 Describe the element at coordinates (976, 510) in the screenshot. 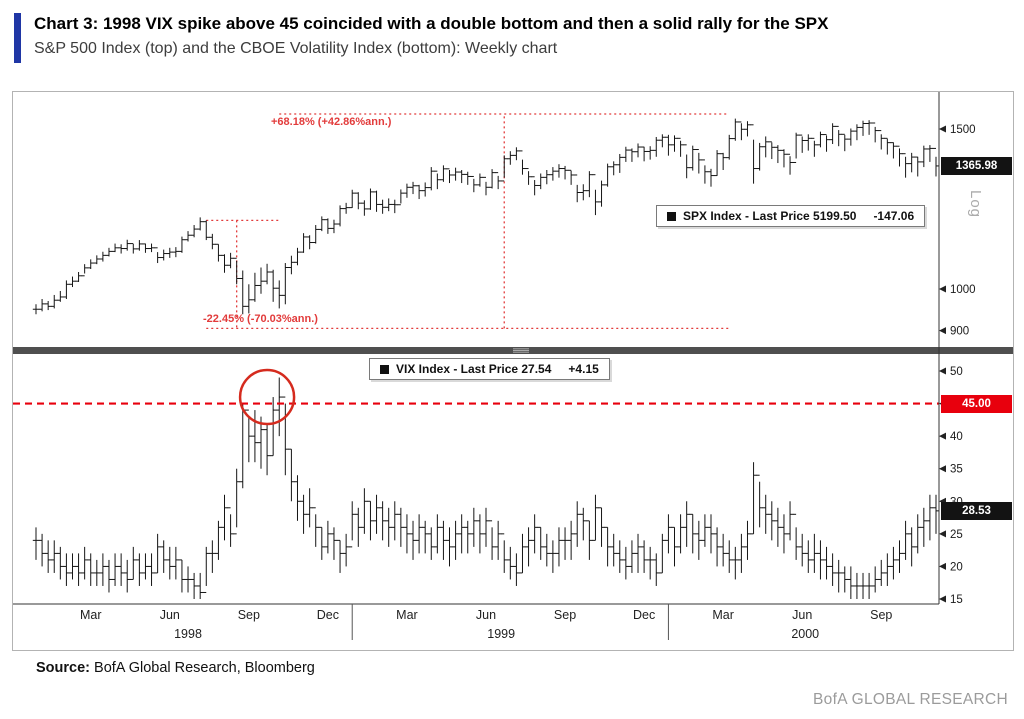

I see `vix-last-price-badge: 28.53` at that location.